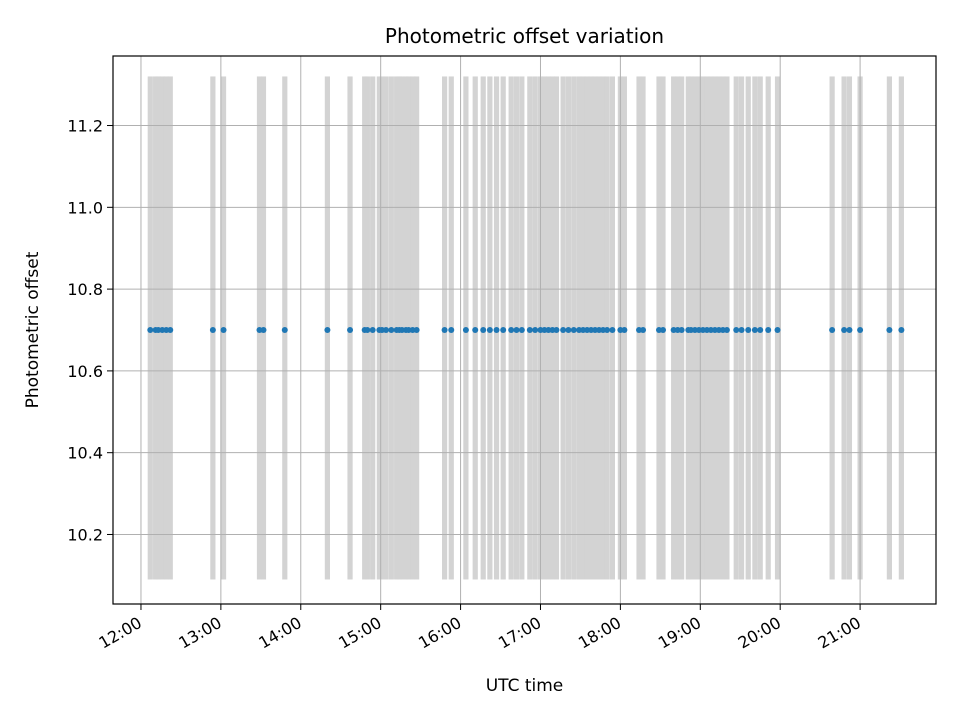 The height and width of the screenshot is (720, 960). What do you see at coordinates (85, 371) in the screenshot?
I see `y-tick-label: 10.6` at bounding box center [85, 371].